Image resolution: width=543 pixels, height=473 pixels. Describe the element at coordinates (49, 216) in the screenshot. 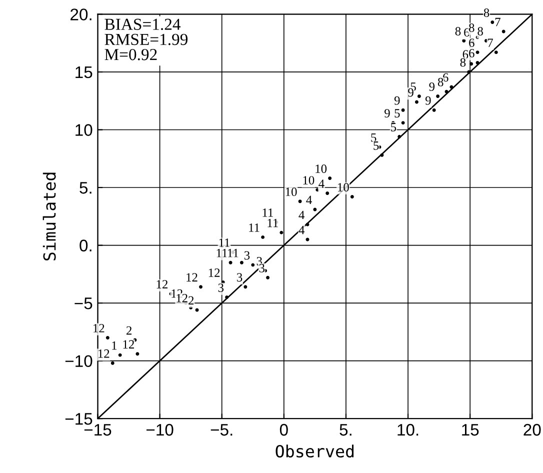

I see `y-axis-title: Simulated` at that location.